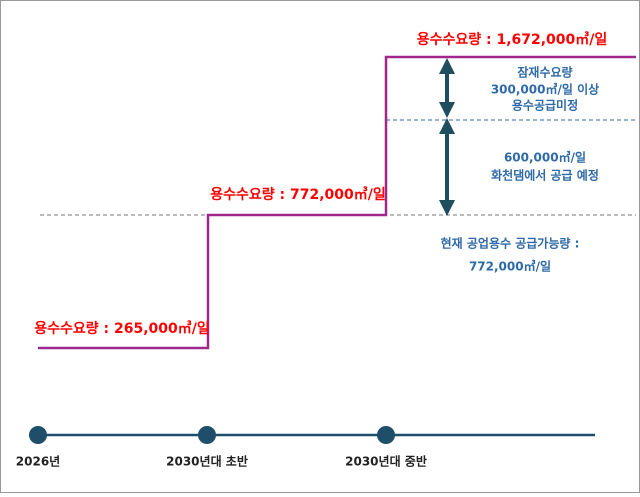 This screenshot has width=640, height=497. I want to click on demand-label: 용수수요량 : 1,672,000㎥/일, so click(512, 39).